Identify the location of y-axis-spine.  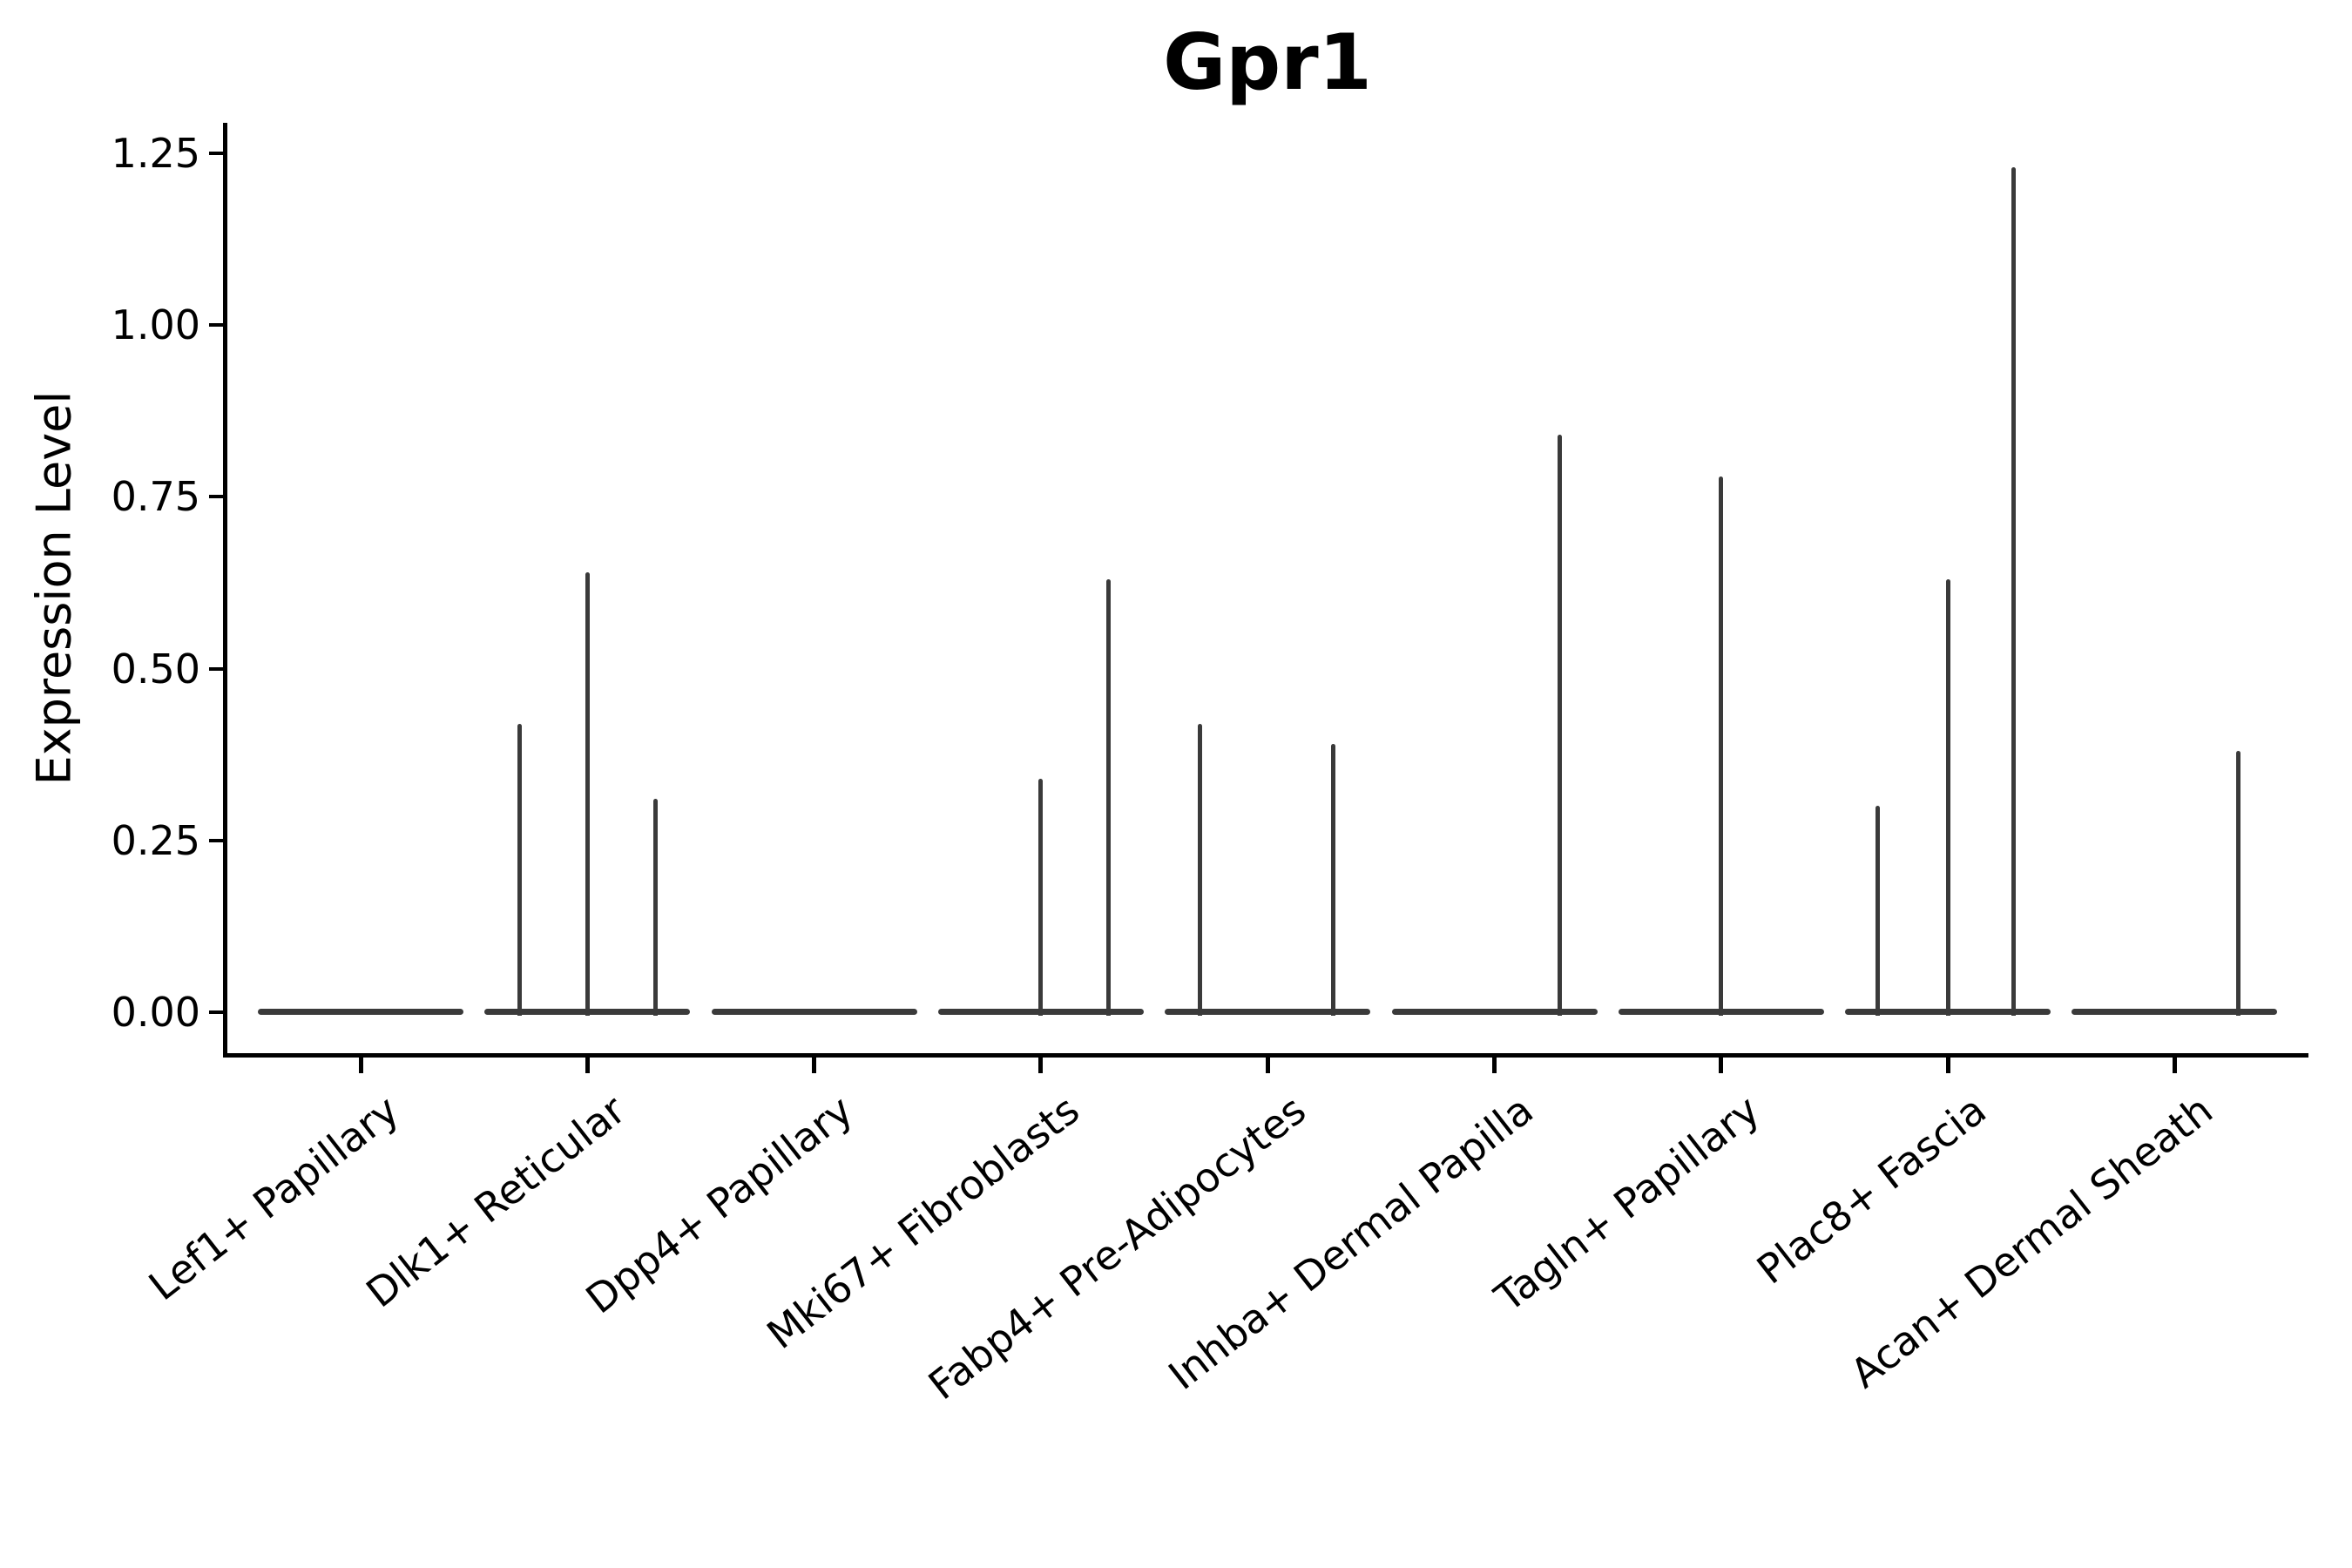
(225, 590).